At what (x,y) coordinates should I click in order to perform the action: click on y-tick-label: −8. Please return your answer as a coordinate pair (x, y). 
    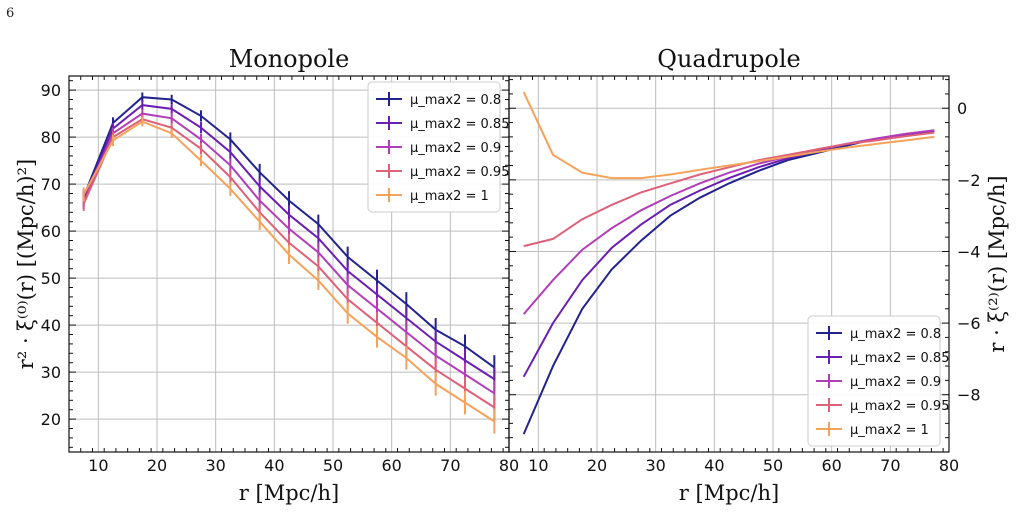
    Looking at the image, I should click on (969, 395).